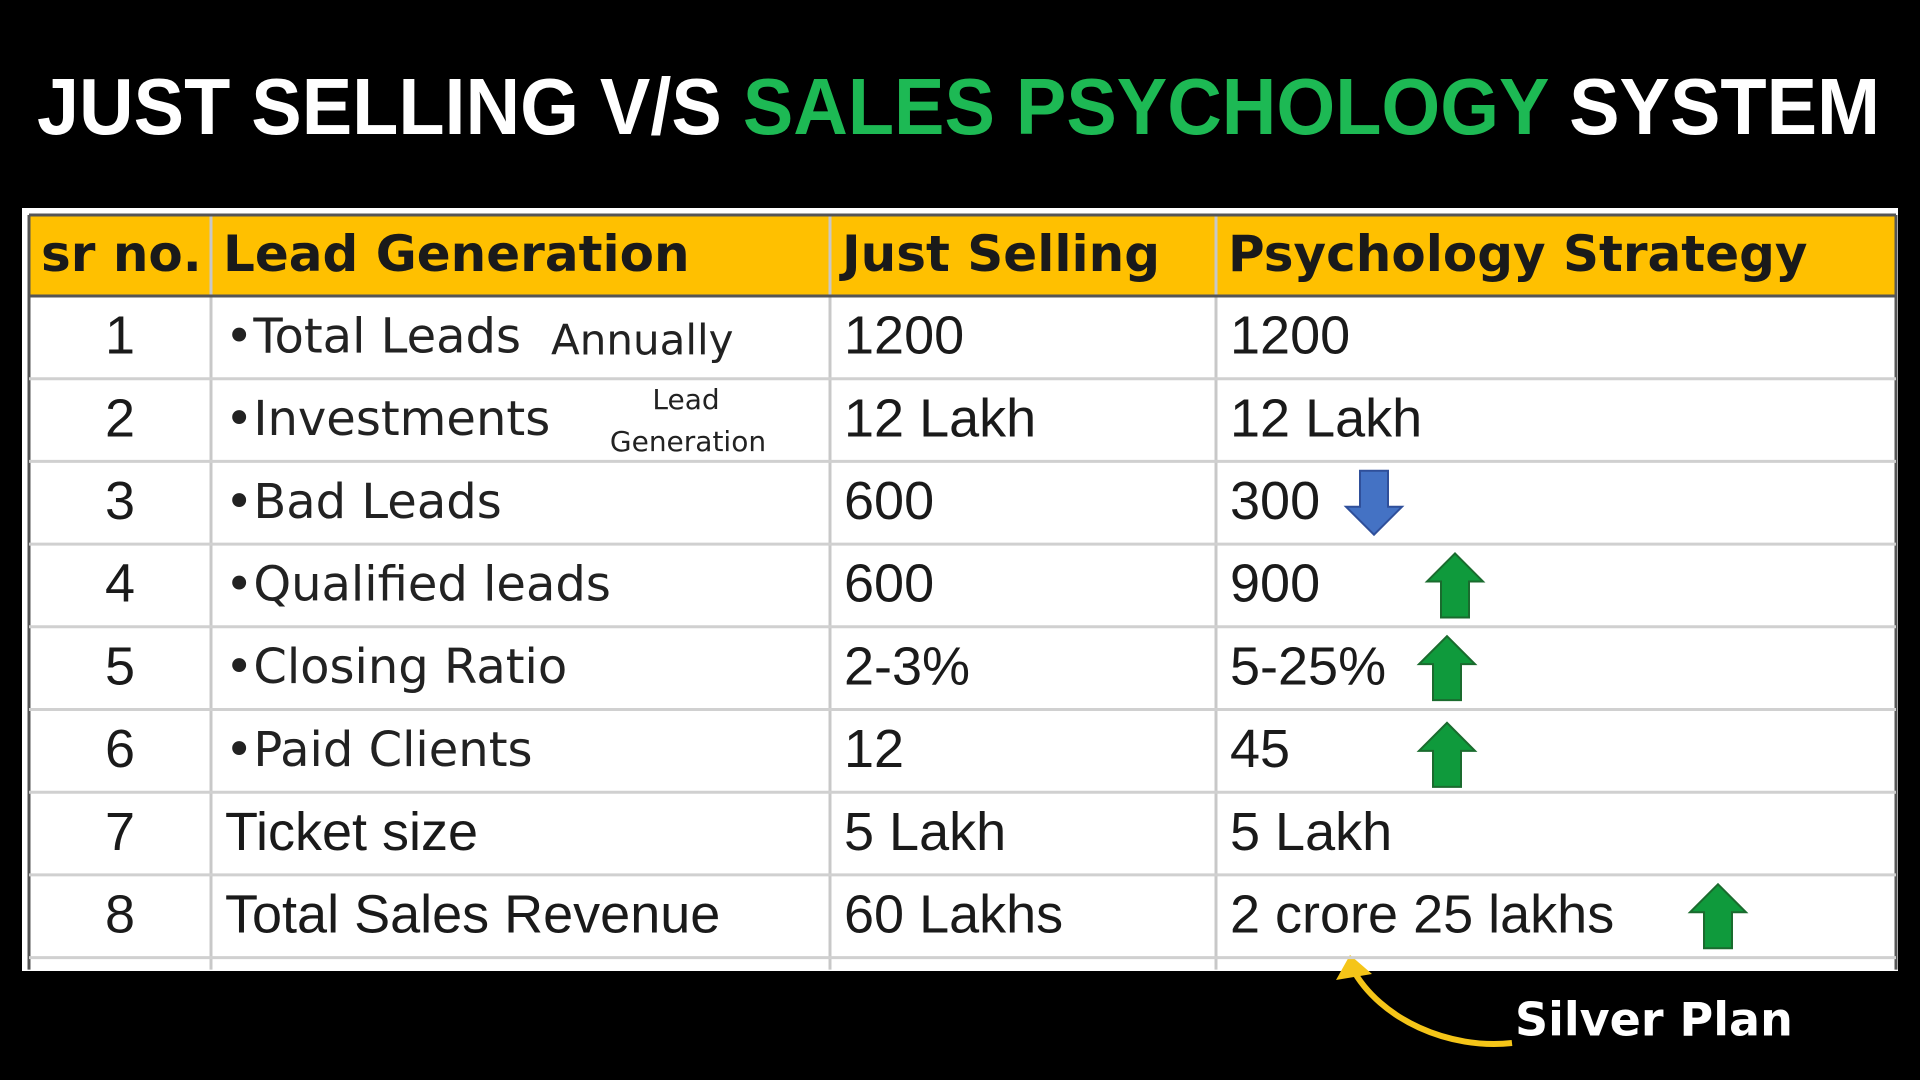  Describe the element at coordinates (1654, 1020) in the screenshot. I see `silver-plan: Silver Plan` at that location.